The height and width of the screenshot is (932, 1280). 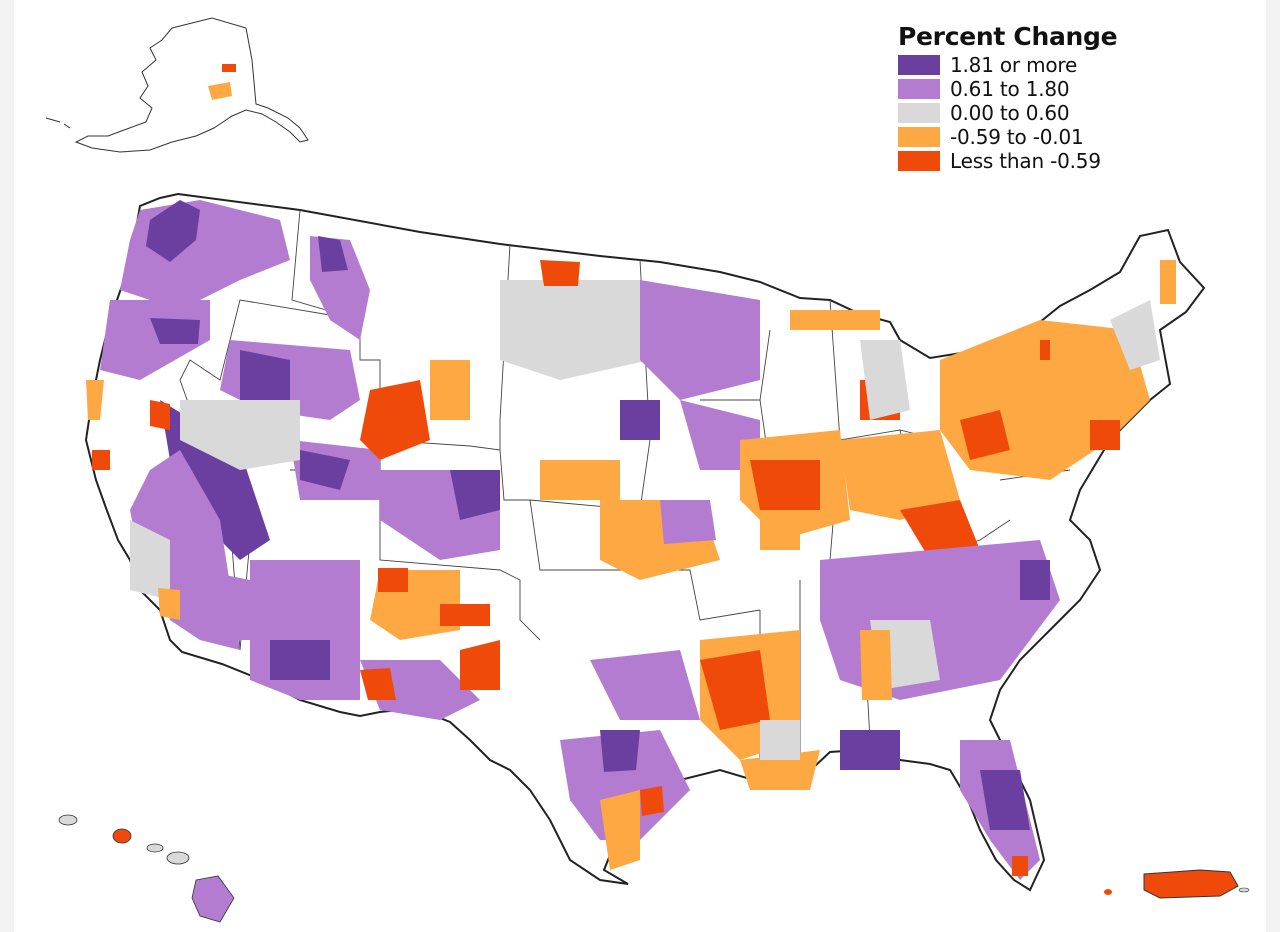 What do you see at coordinates (213, 899) in the screenshot?
I see `hawaii-big-island` at bounding box center [213, 899].